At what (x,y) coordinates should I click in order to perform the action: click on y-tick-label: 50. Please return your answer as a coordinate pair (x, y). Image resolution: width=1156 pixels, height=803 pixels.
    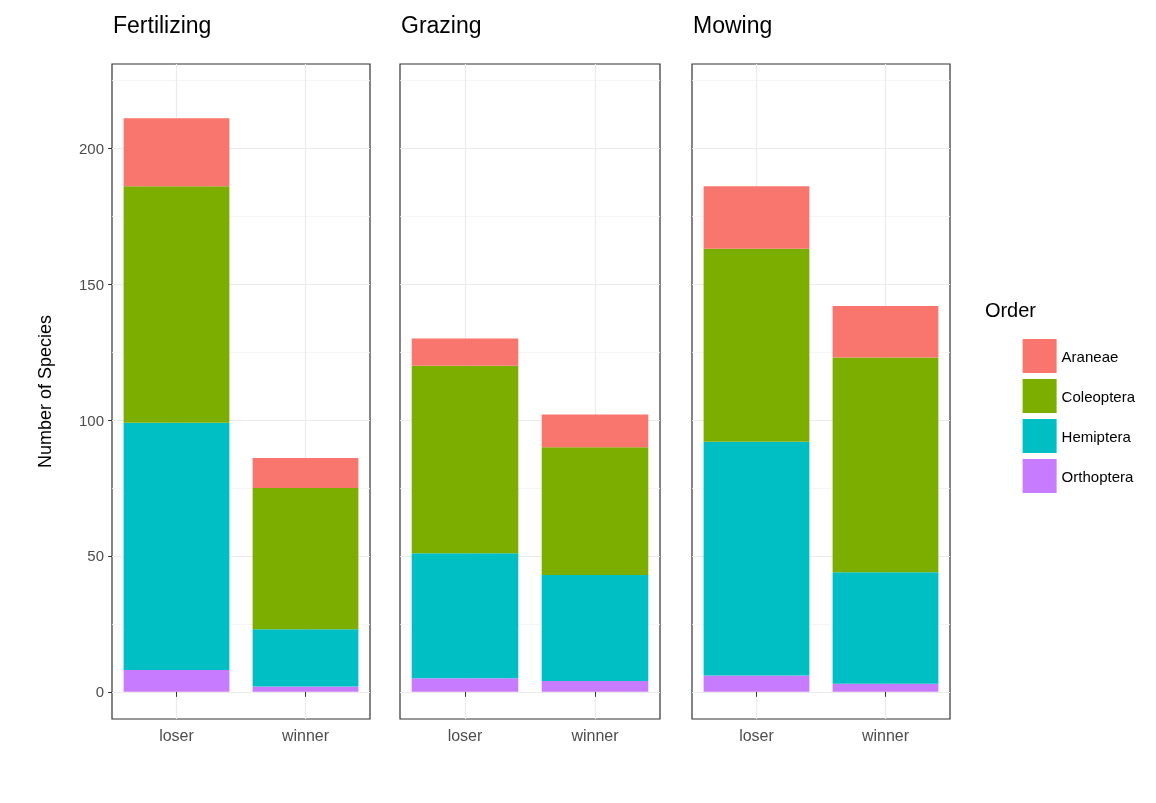
    Looking at the image, I should click on (95, 556).